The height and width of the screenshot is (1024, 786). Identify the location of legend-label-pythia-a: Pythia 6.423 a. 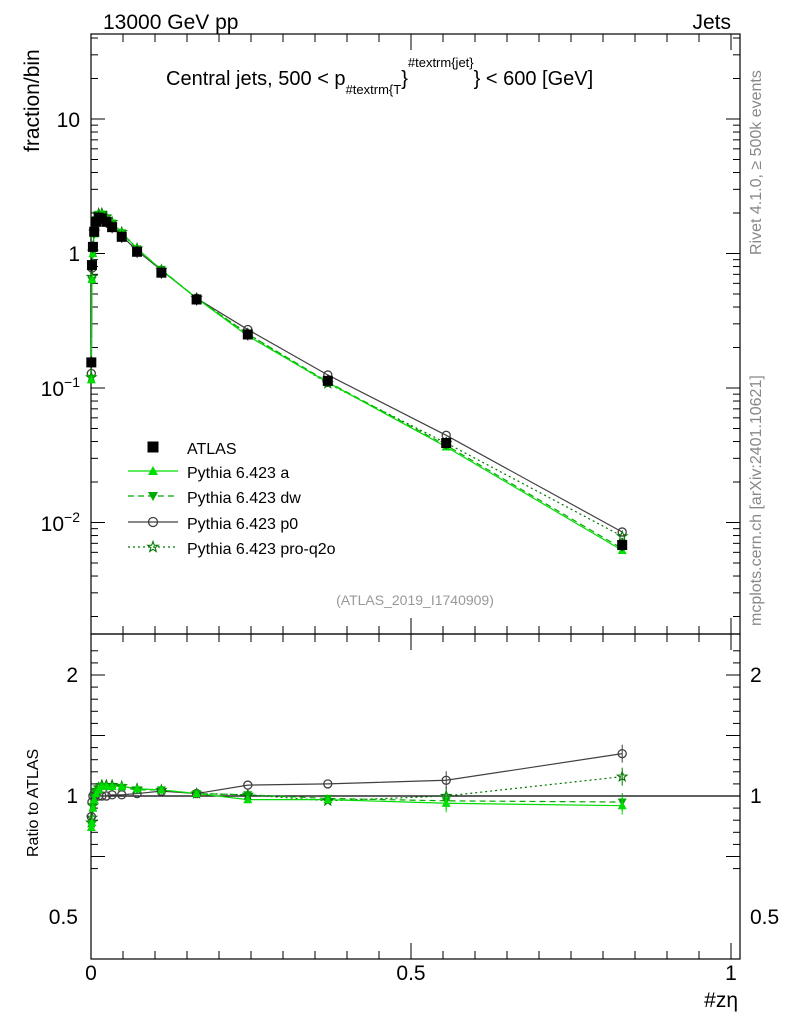
(238, 473).